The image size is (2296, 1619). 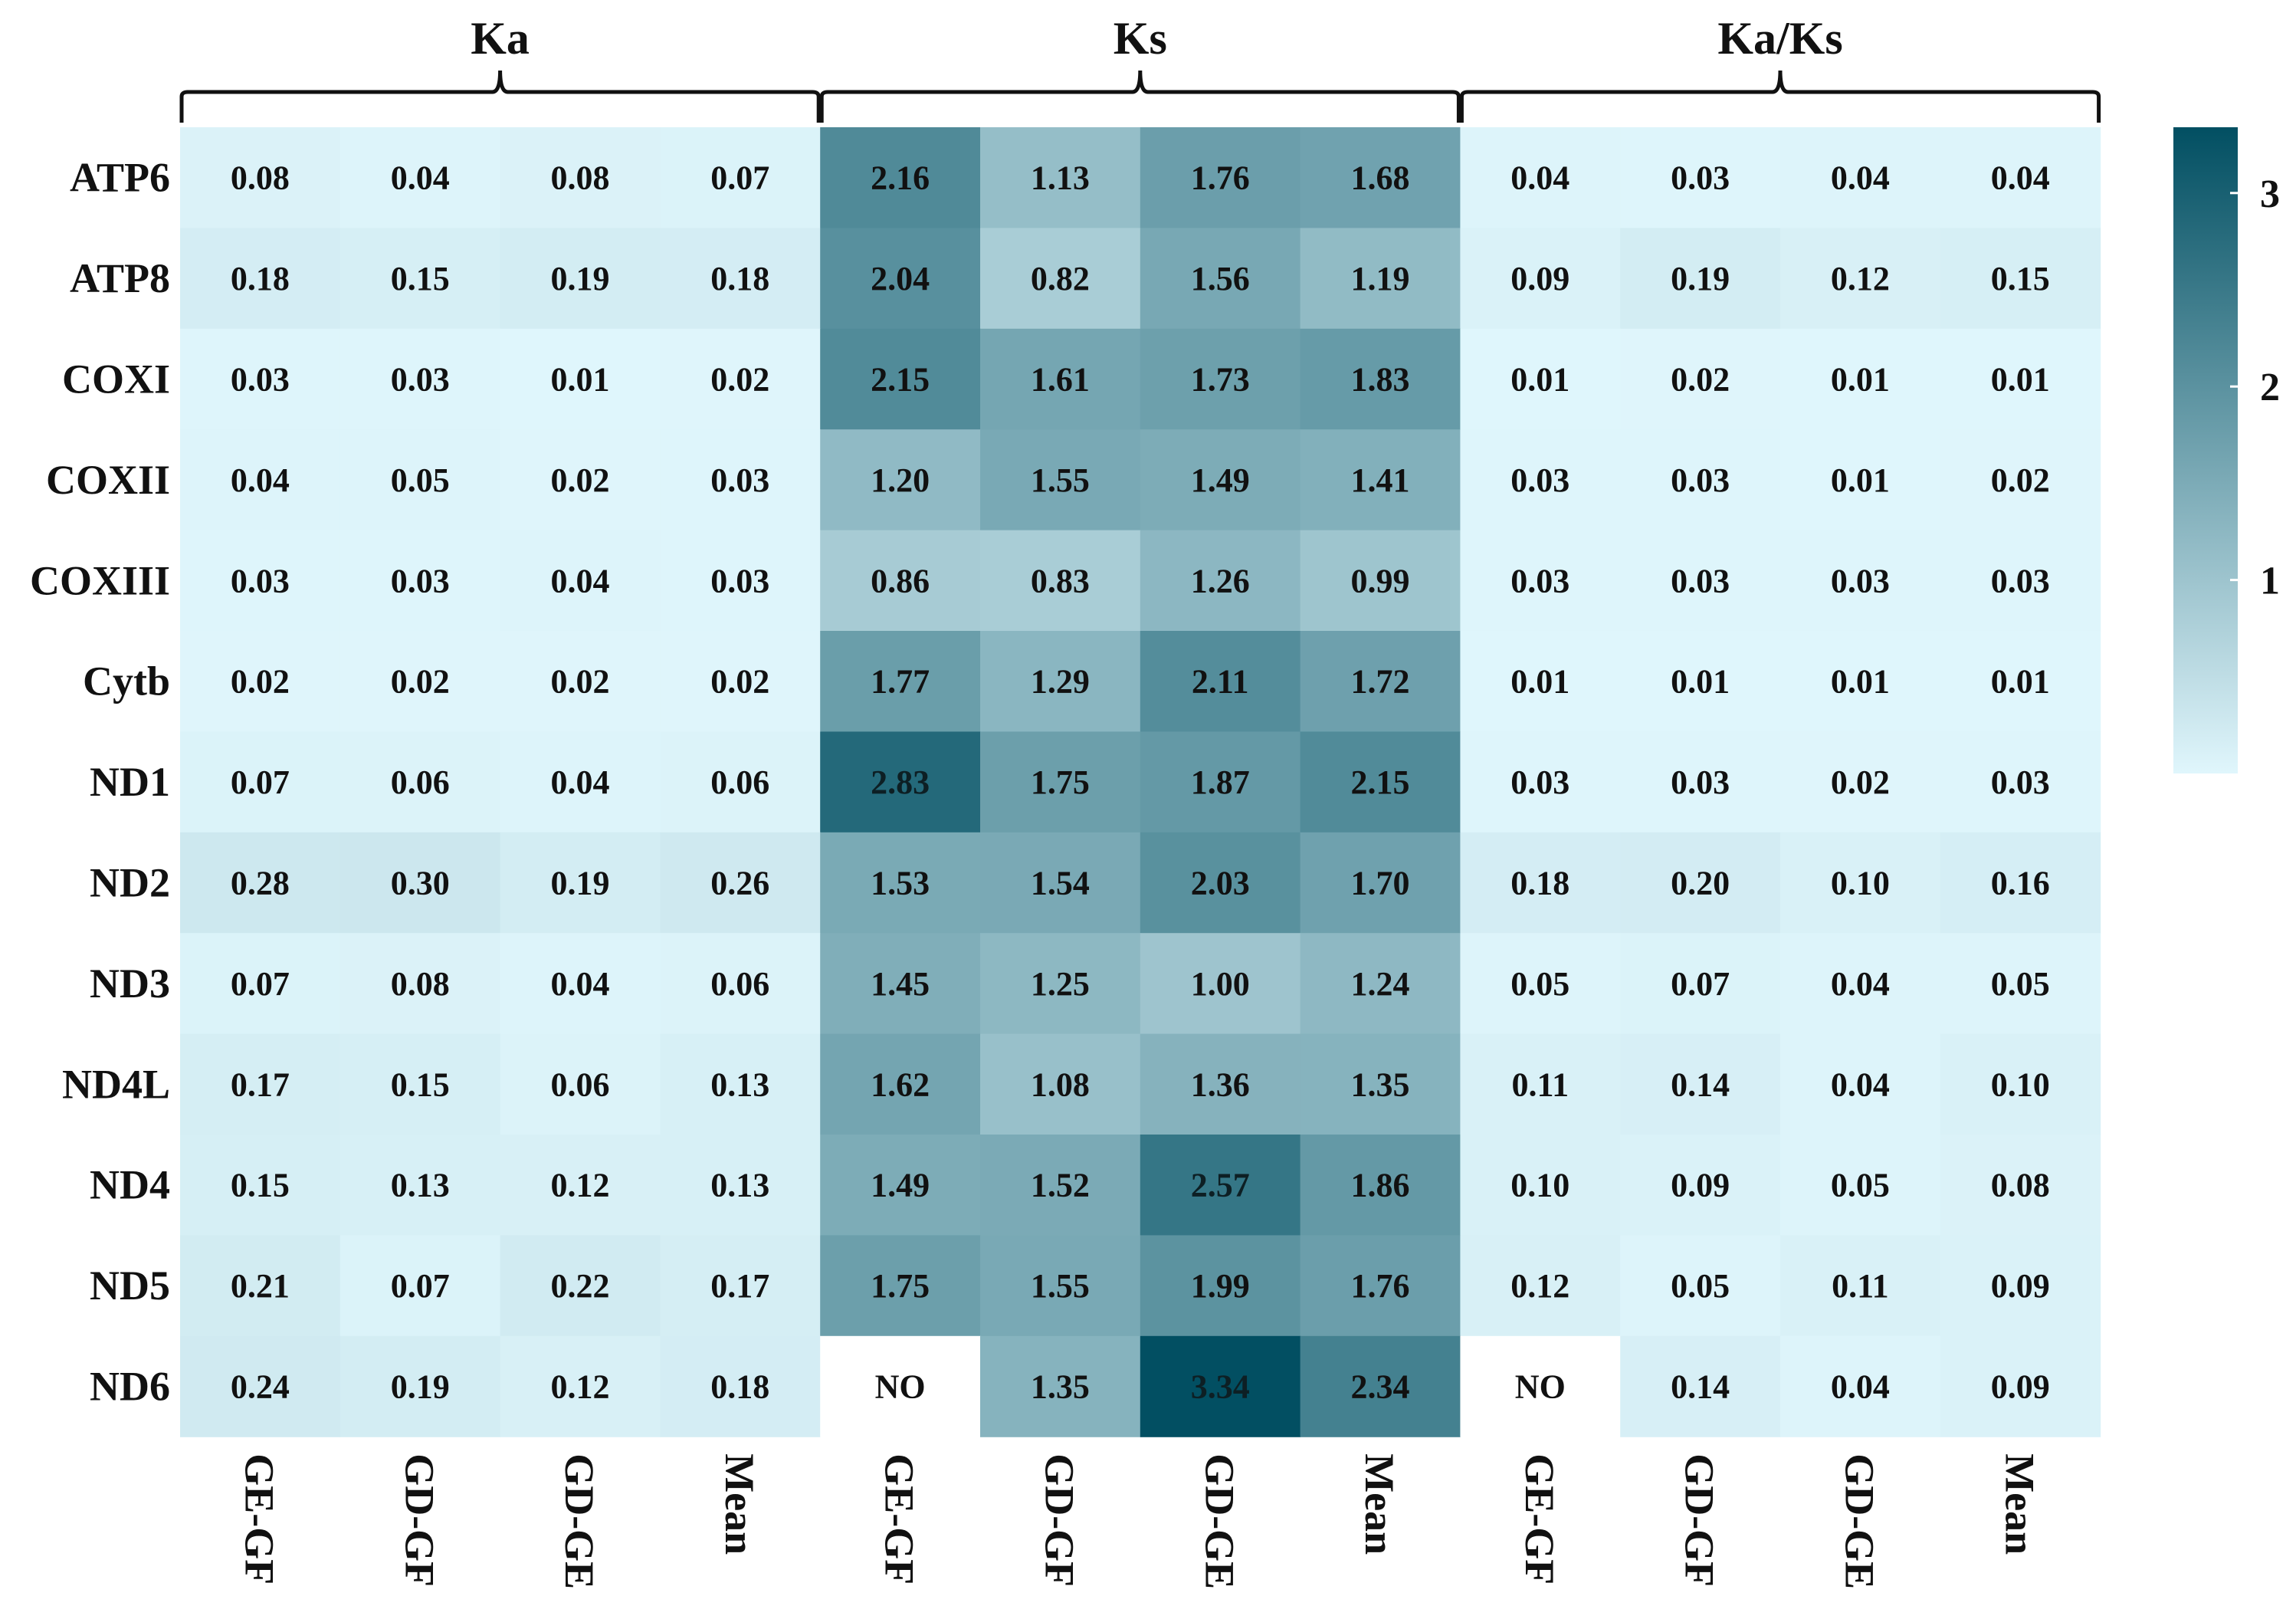 I want to click on cell-value-label: 0.14, so click(x=1701, y=1084).